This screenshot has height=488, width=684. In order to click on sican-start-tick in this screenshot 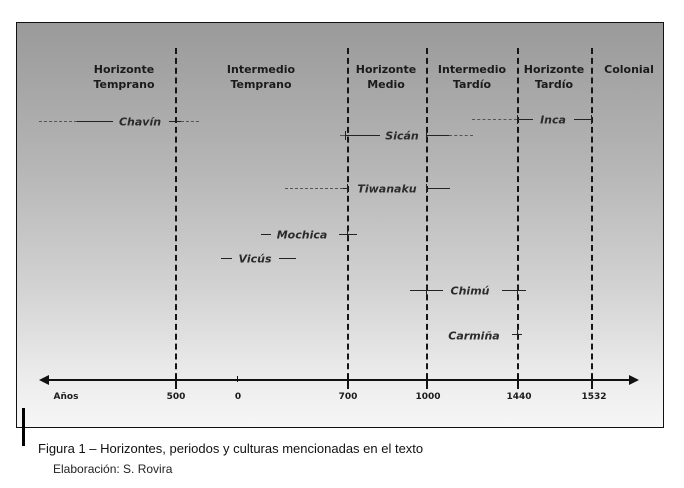, I will do `click(345, 135)`.